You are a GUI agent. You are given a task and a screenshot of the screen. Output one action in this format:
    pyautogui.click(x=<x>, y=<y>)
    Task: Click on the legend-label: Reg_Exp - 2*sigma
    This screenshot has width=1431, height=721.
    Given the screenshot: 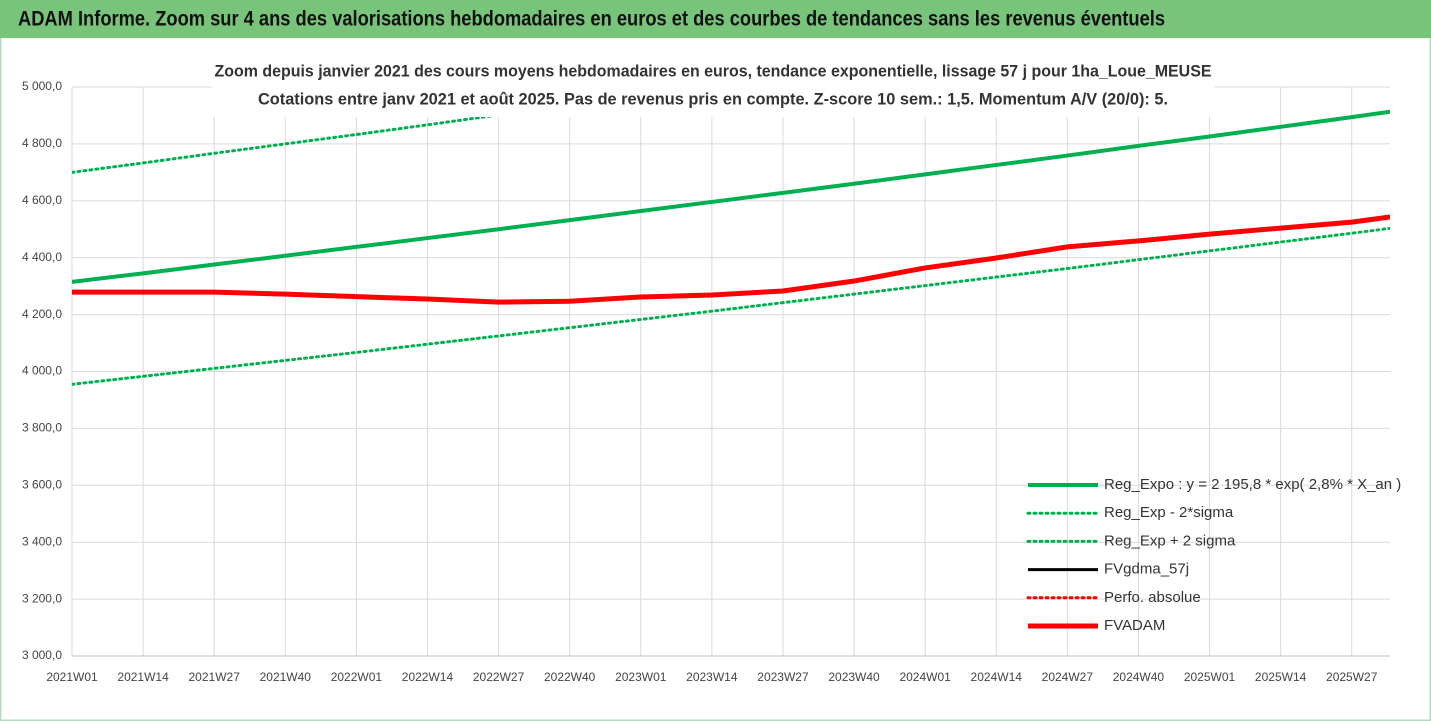 What is the action you would take?
    pyautogui.click(x=1169, y=512)
    